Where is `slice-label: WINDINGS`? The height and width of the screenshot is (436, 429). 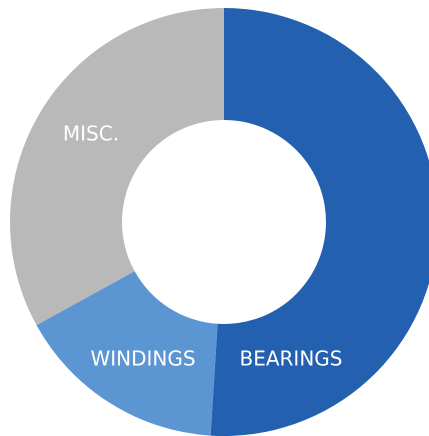
slice-label: WINDINGS is located at coordinates (142, 359).